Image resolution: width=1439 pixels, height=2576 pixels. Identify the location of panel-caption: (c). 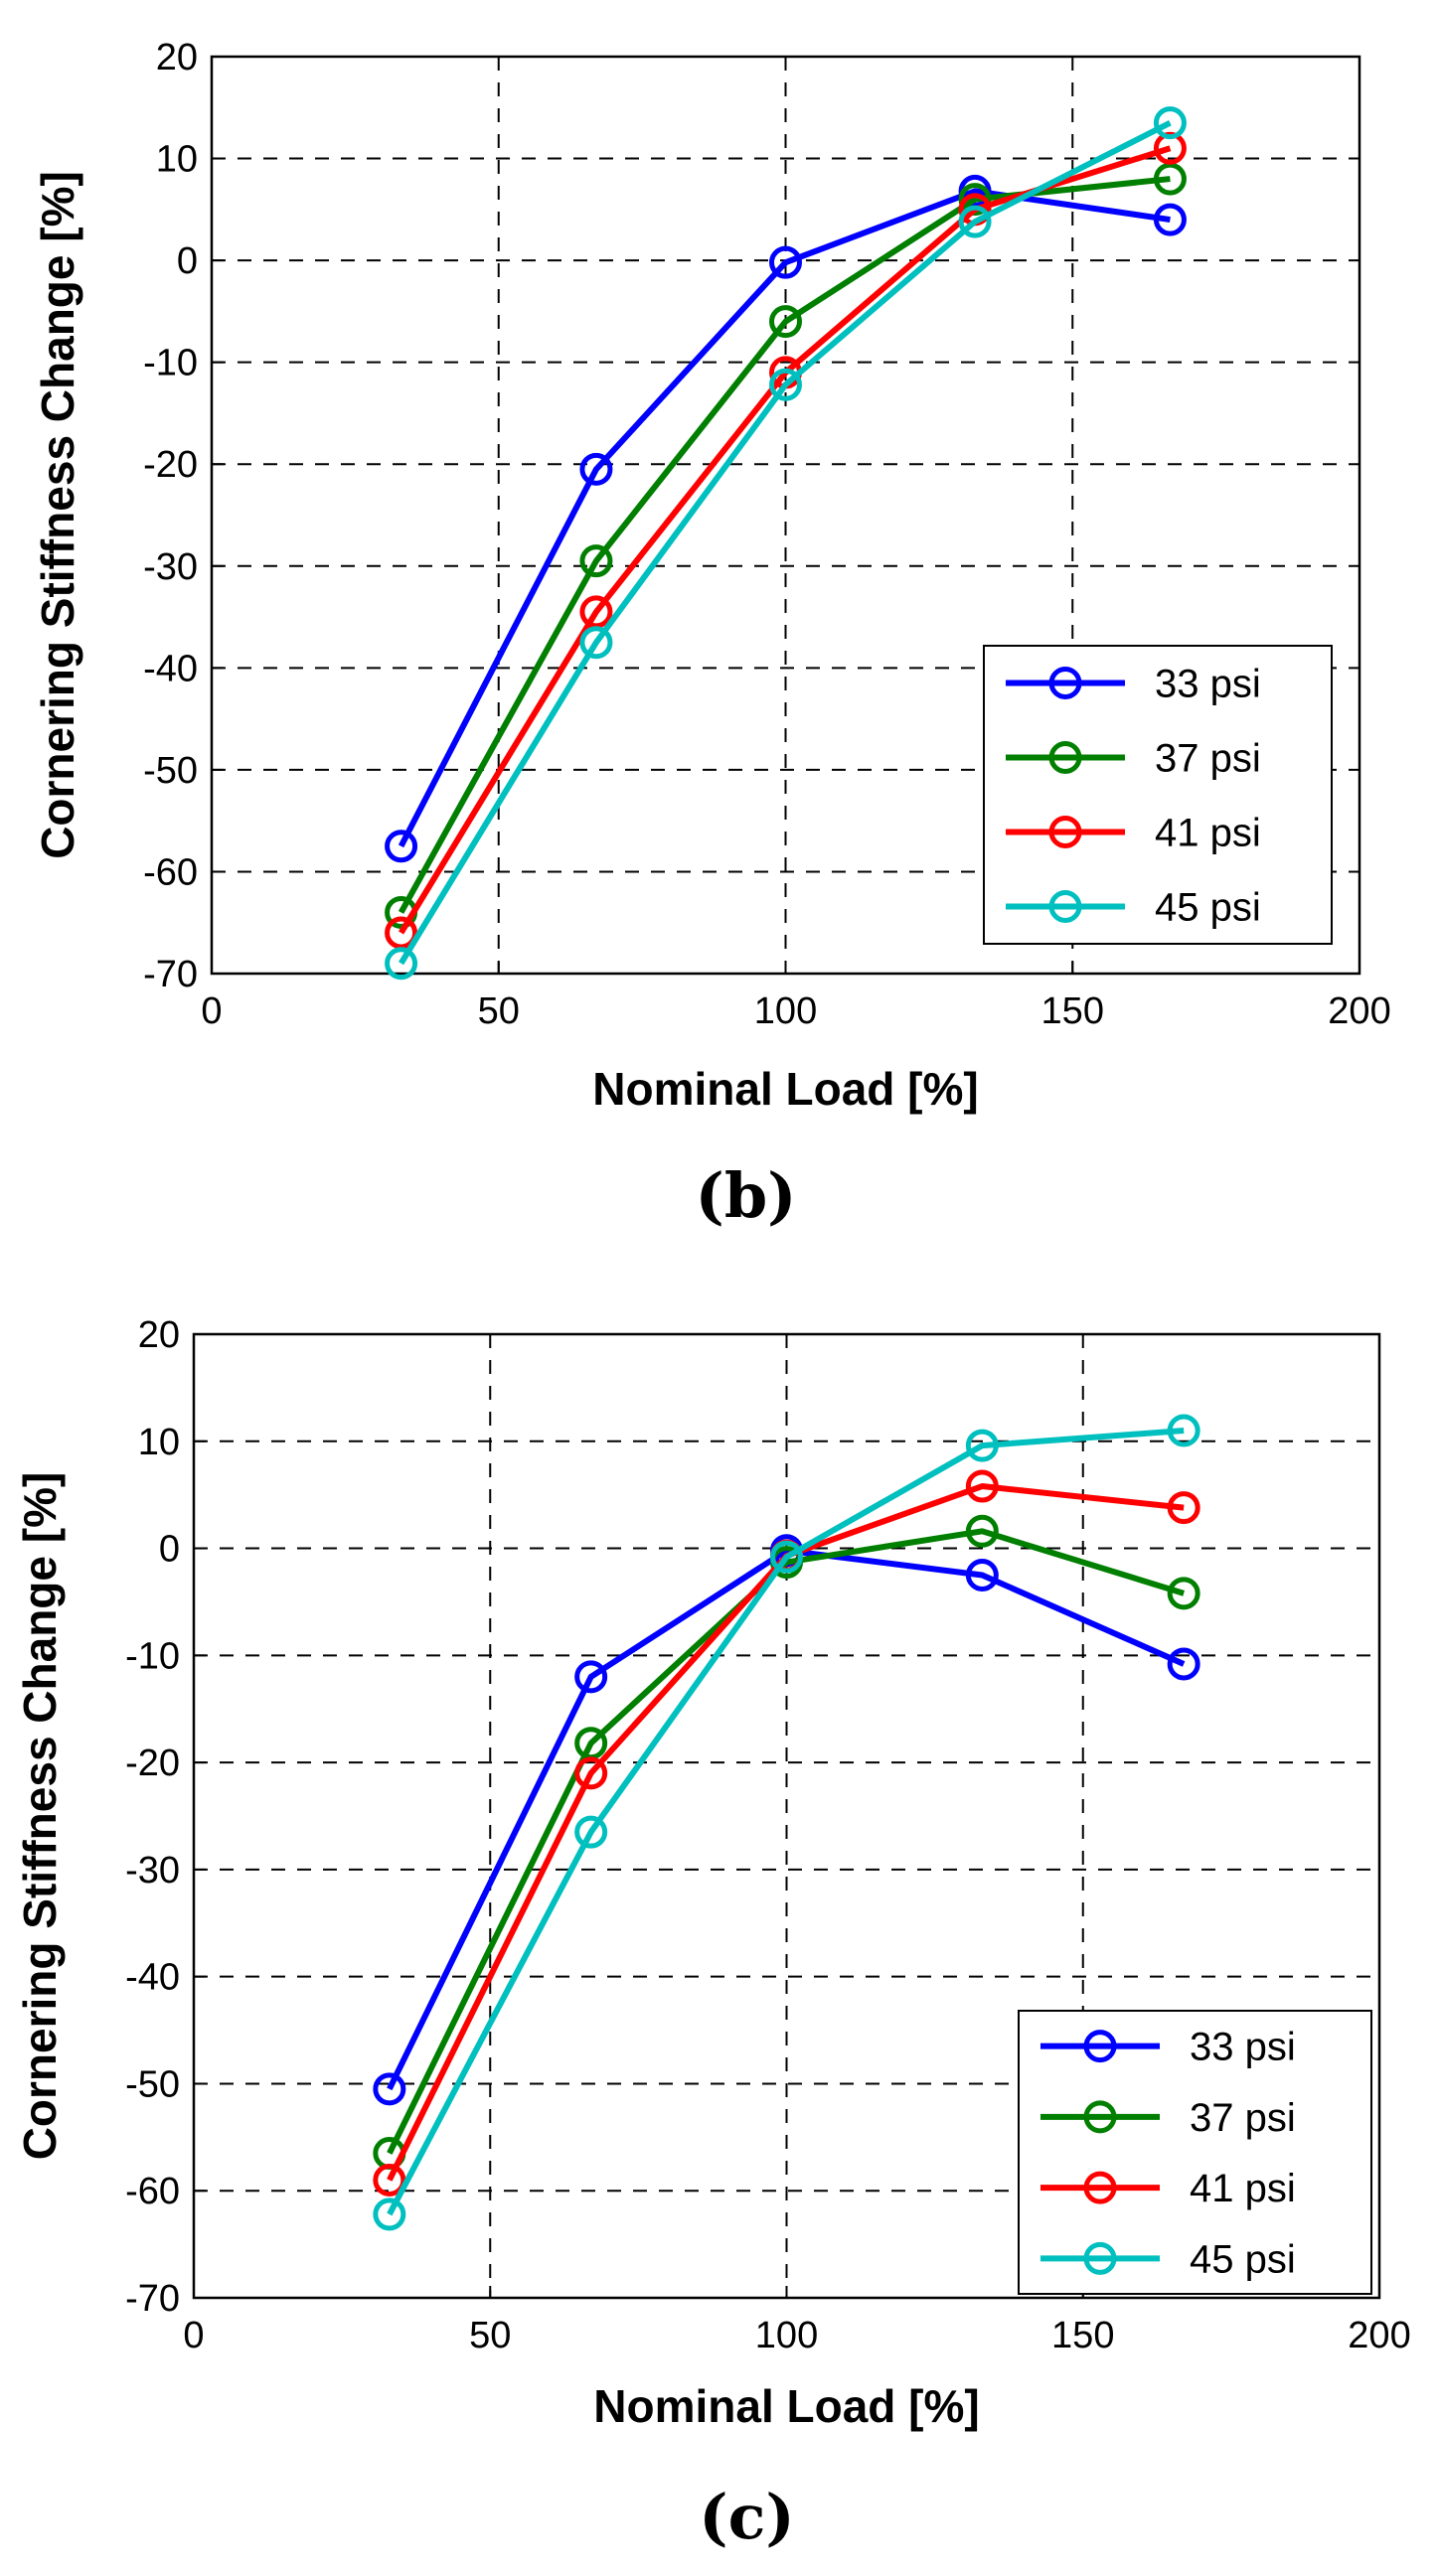
(746, 2517).